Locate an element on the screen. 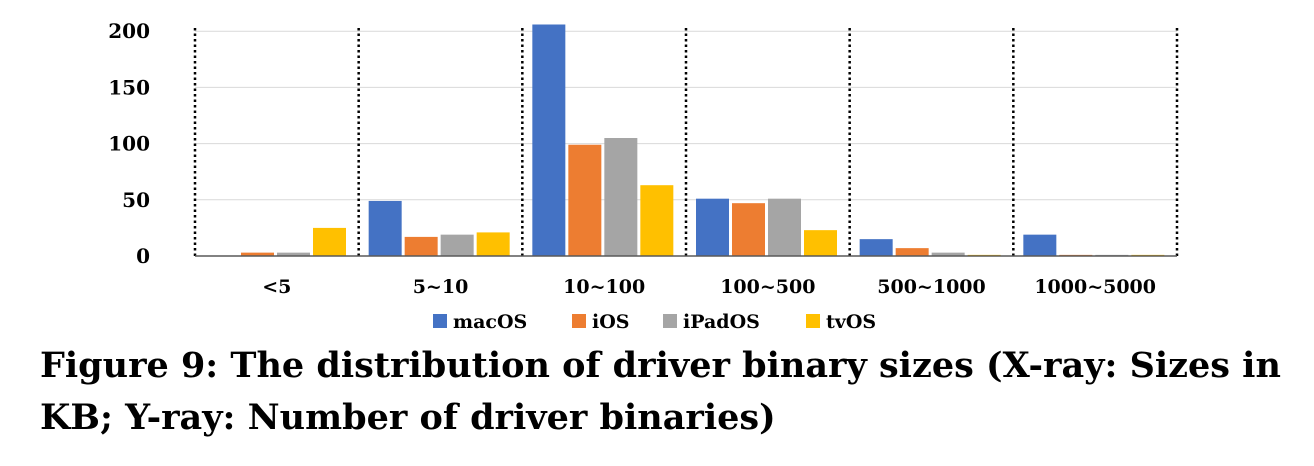 This screenshot has height=466, width=1314. y-tick-label-50: 50 is located at coordinates (136, 200).